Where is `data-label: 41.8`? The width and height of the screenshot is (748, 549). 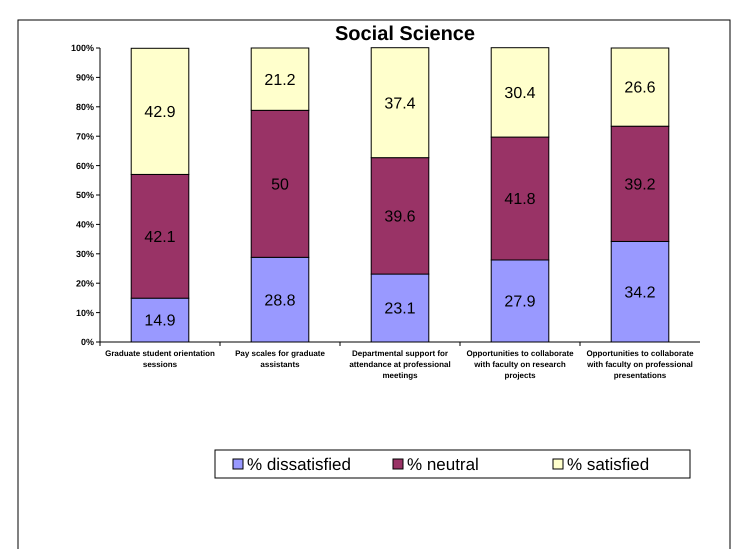
data-label: 41.8 is located at coordinates (520, 199).